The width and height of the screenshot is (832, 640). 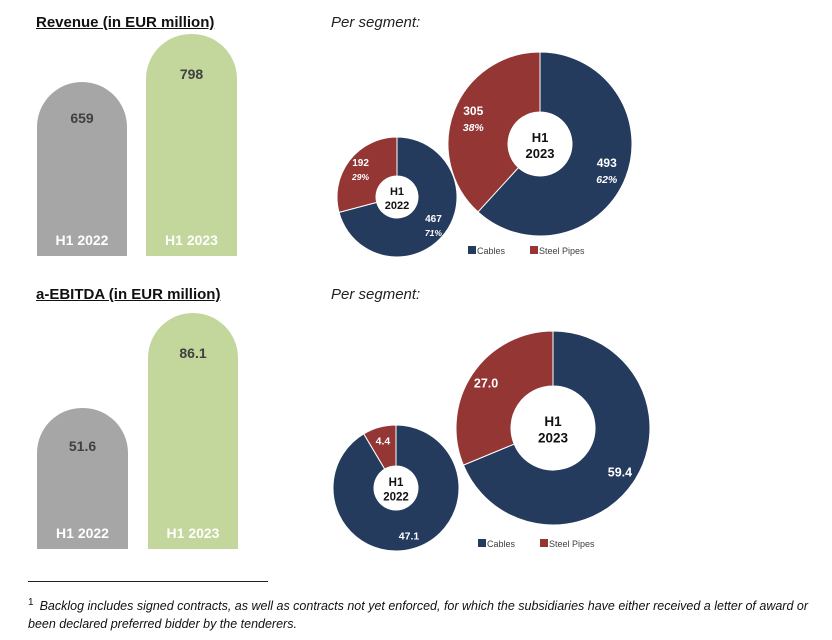 I want to click on donut-slice-cables, so click(x=555, y=144).